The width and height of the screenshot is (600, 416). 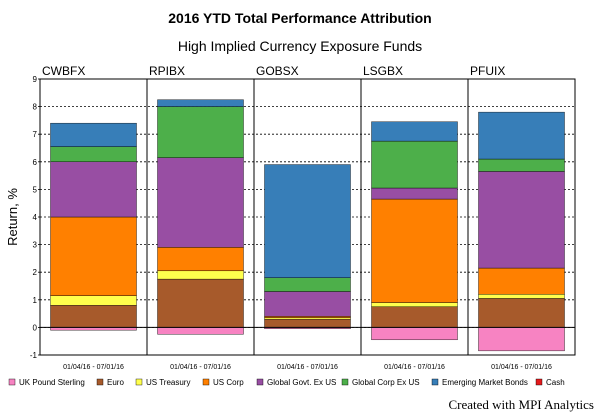 What do you see at coordinates (386, 382) in the screenshot?
I see `legend-label: Global Corp Ex US` at bounding box center [386, 382].